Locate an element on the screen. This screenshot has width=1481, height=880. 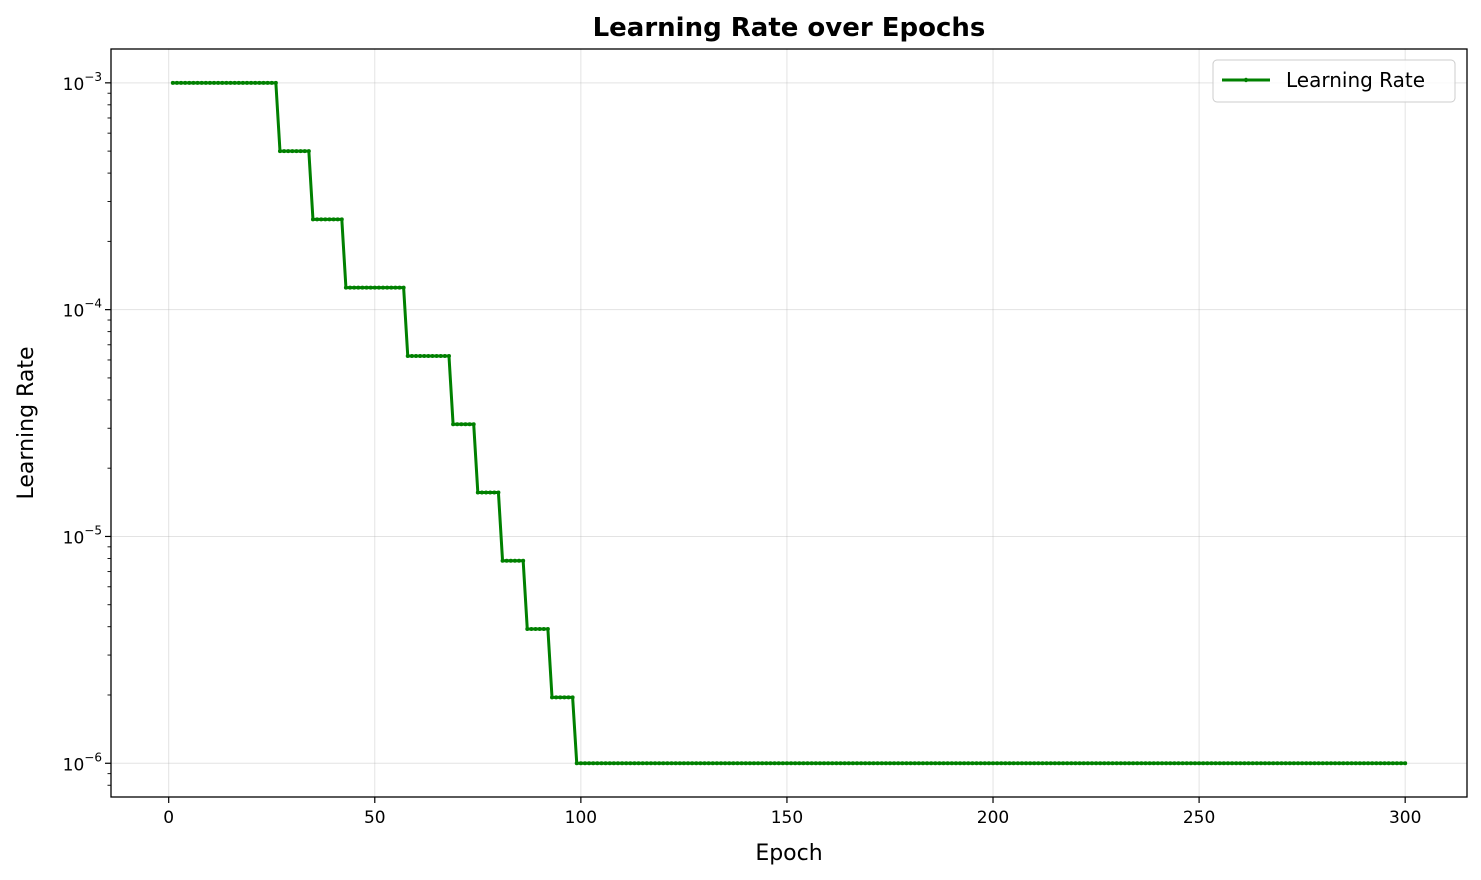
legend-box is located at coordinates (1334, 81).